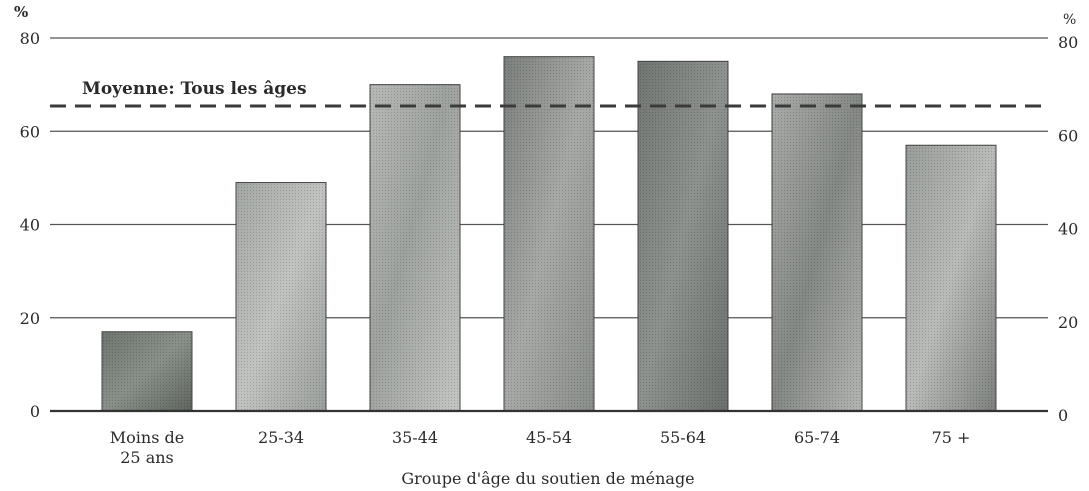  Describe the element at coordinates (281, 437) in the screenshot. I see `x-tick-label: 25-34` at that location.